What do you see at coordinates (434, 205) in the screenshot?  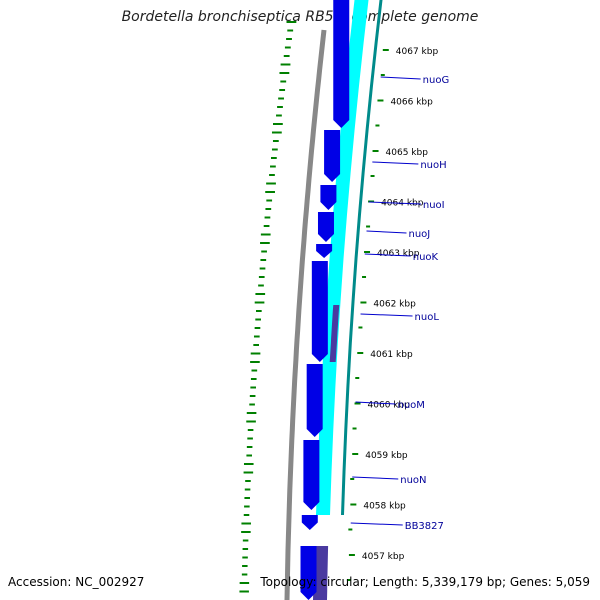 I see `gene-label: nuoI` at bounding box center [434, 205].